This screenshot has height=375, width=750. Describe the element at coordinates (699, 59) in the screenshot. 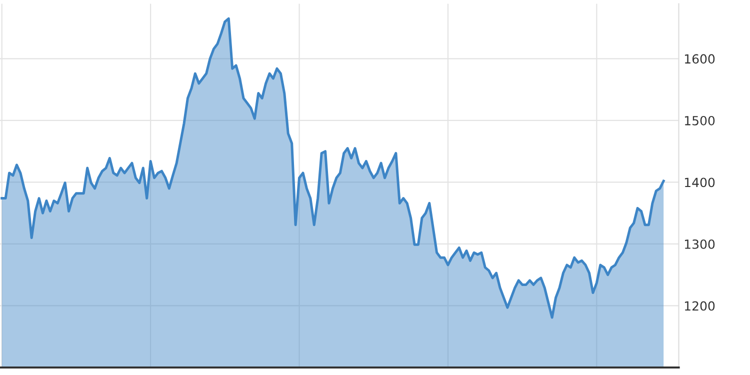

I see `y-tick-label: 1600` at that location.